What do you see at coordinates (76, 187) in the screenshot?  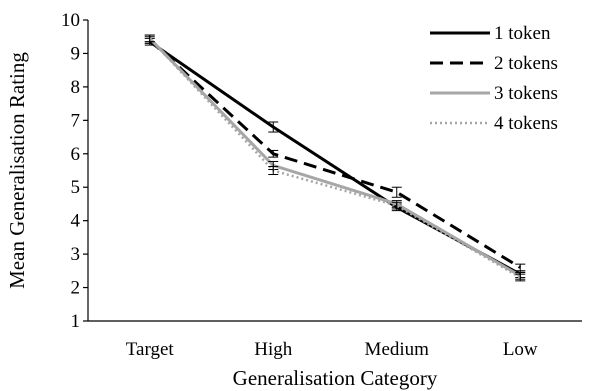 I see `y-tick-label: 5` at bounding box center [76, 187].